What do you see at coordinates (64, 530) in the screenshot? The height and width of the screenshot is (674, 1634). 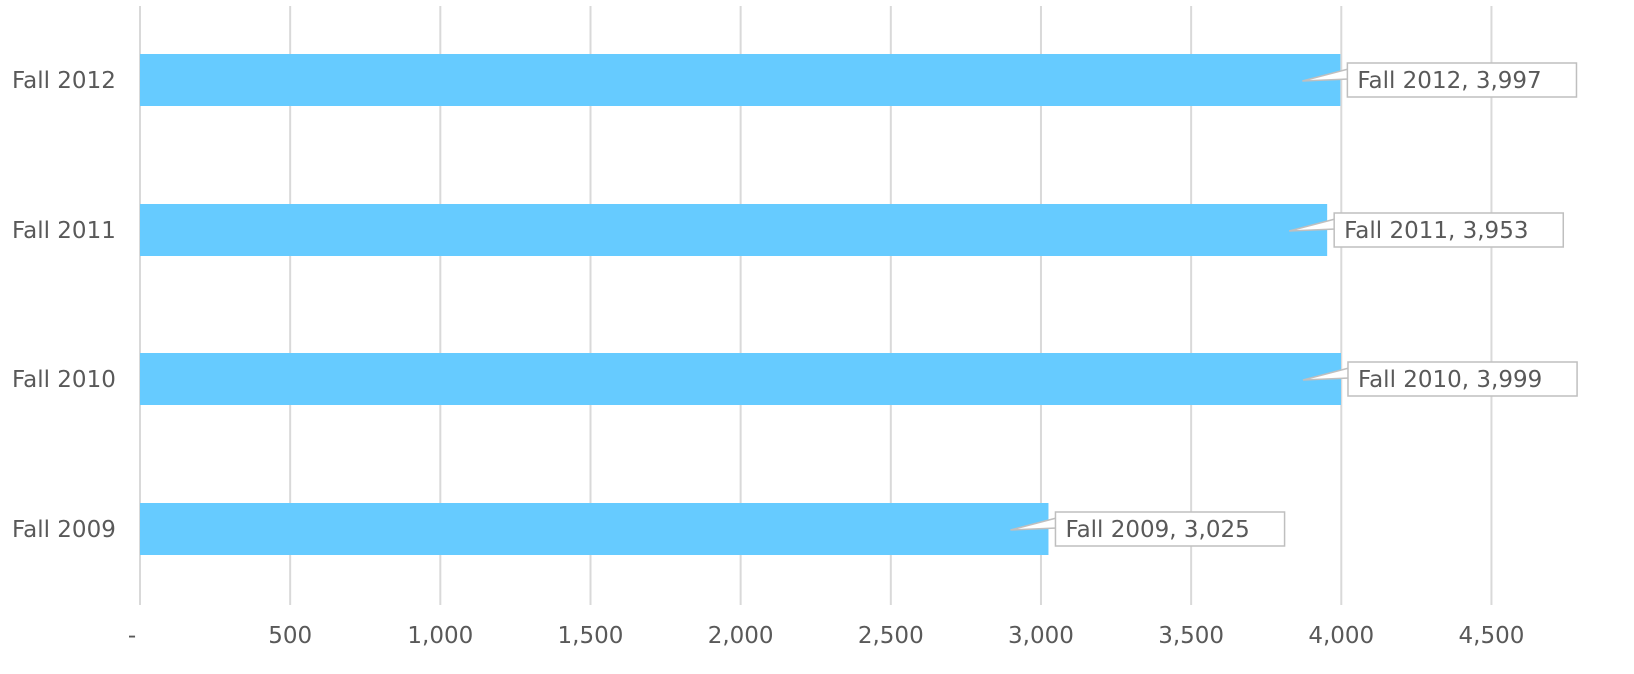 I see `category-label: Fall 2009` at bounding box center [64, 530].